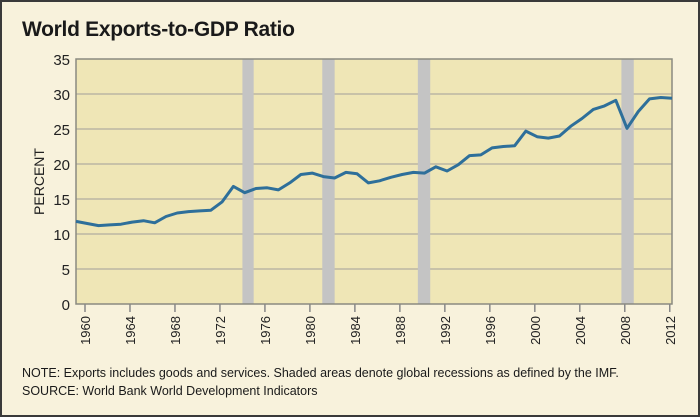 The height and width of the screenshot is (417, 700). Describe the element at coordinates (66, 270) in the screenshot. I see `y-tick-label: 5` at that location.